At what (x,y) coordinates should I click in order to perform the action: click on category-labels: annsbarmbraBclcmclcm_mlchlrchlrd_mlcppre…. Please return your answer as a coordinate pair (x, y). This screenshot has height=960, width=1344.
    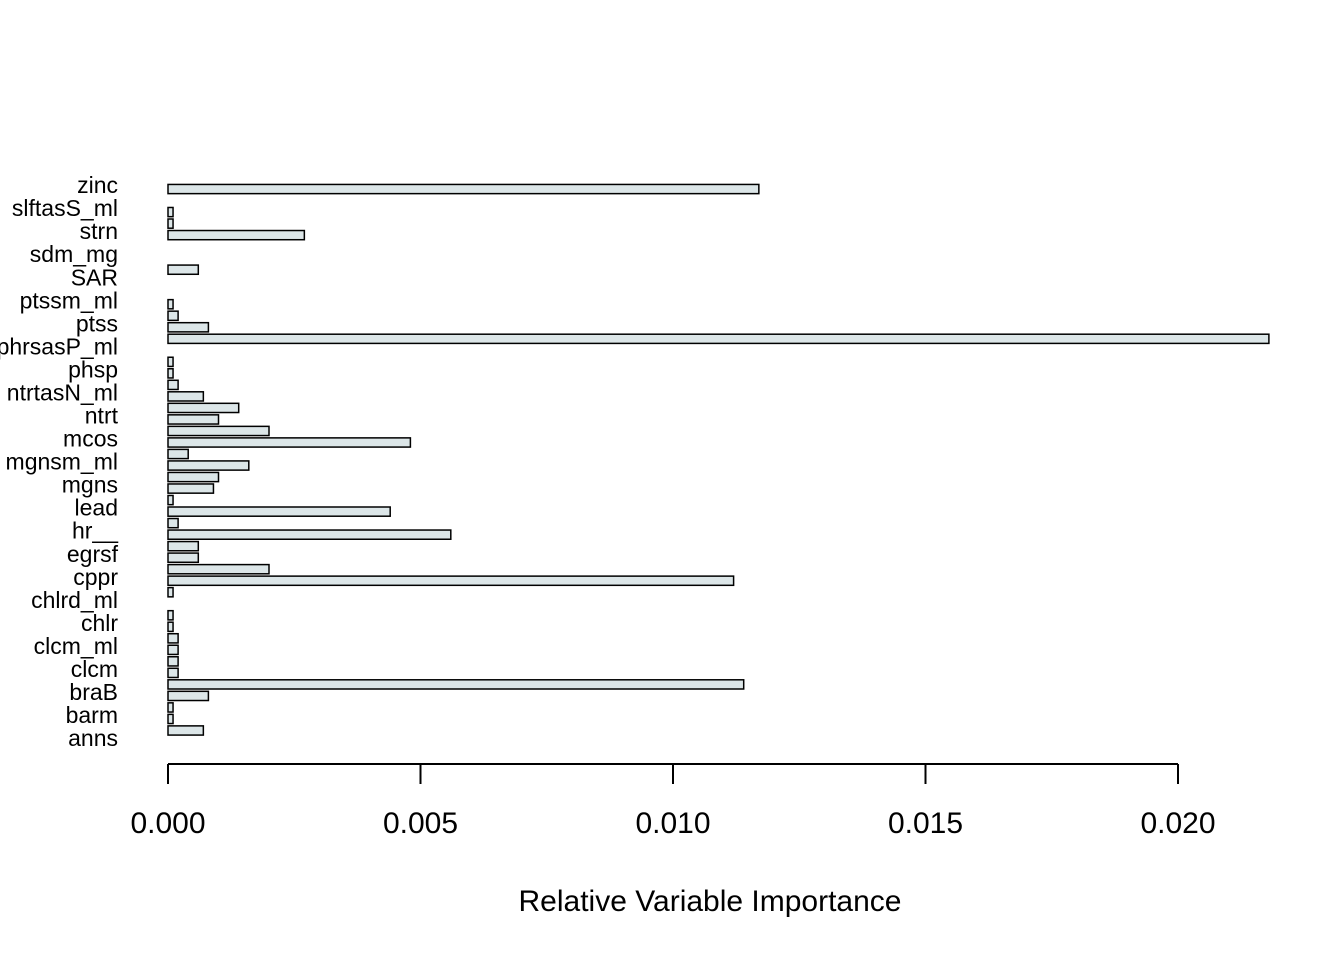
    Looking at the image, I should click on (59, 461).